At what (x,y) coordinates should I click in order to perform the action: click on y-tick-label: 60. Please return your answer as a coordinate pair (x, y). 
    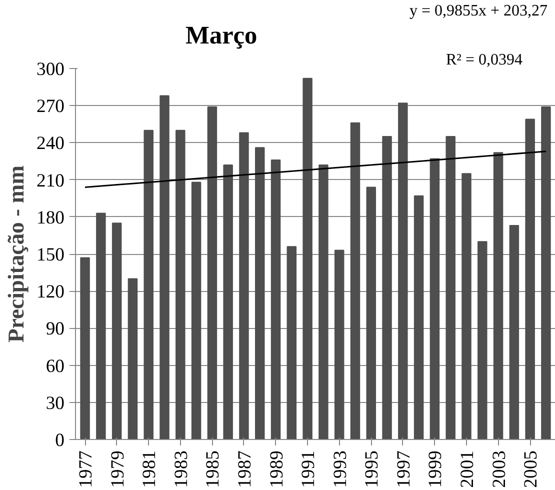
    Looking at the image, I should click on (55, 366).